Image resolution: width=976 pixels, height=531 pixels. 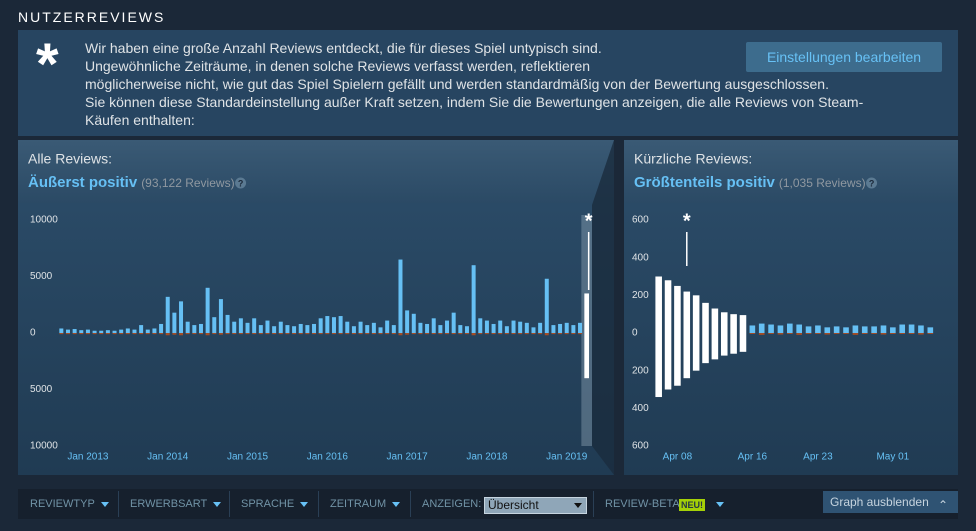 I want to click on hide-graph-button: Graph ausblenden ⌃, so click(x=890, y=502).